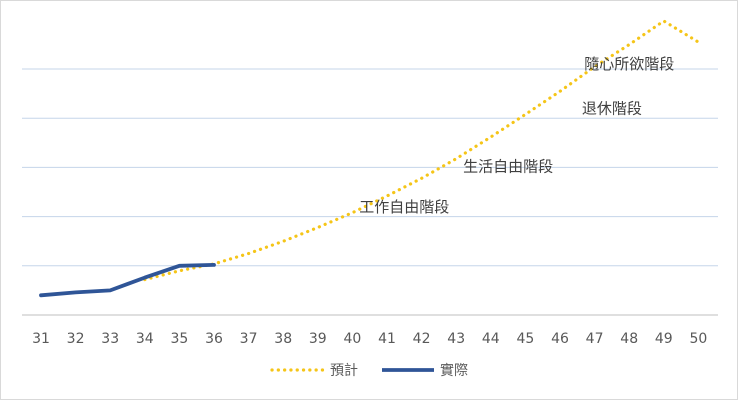  Describe the element at coordinates (318, 339) in the screenshot. I see `x-tick-label: 39` at that location.